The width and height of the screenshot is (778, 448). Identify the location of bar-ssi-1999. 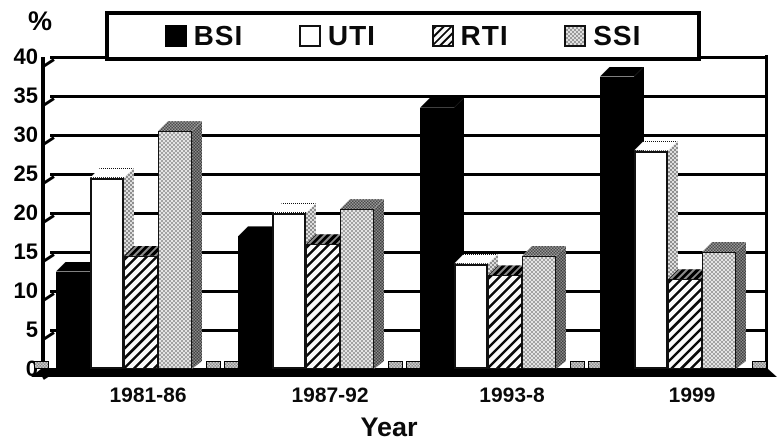
(724, 305).